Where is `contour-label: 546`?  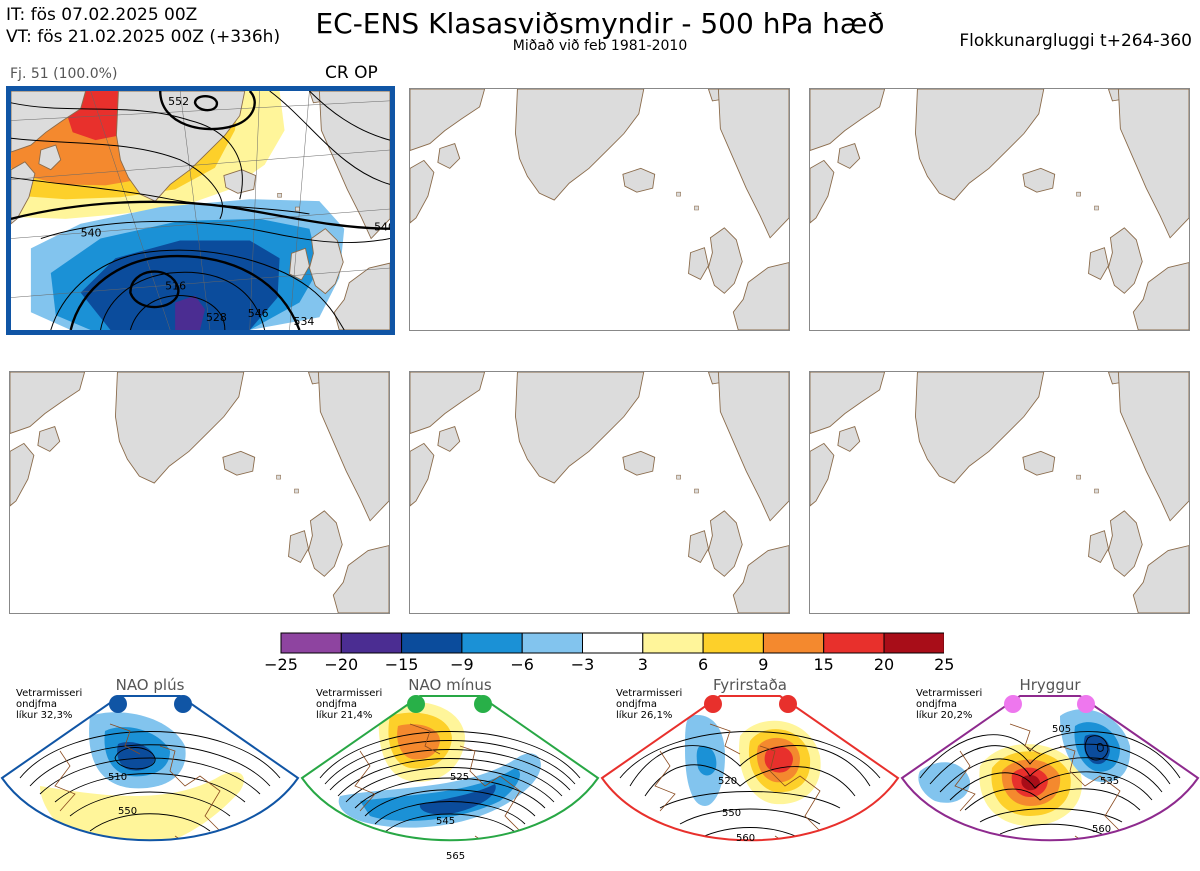 contour-label: 546 is located at coordinates (258, 313).